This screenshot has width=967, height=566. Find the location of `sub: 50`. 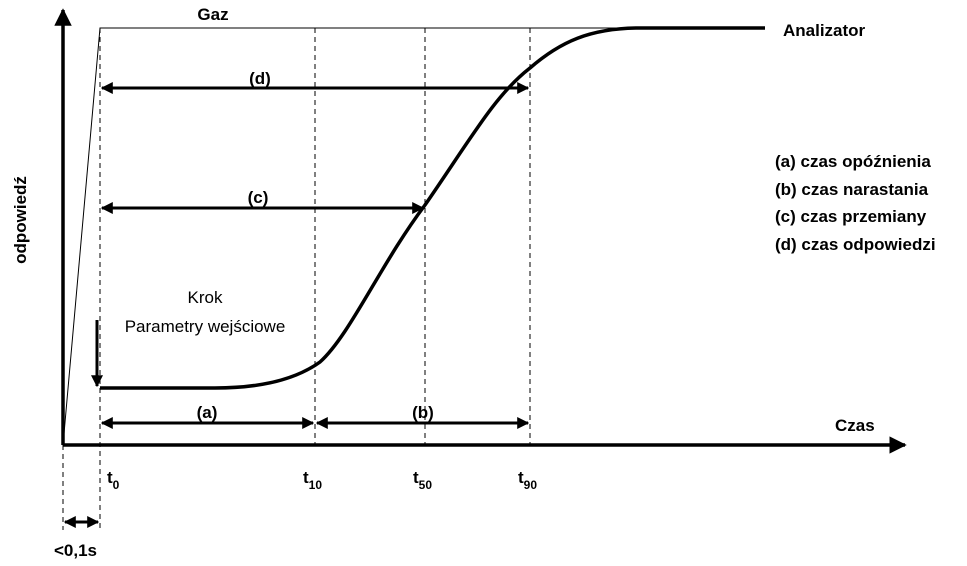

sub: 50 is located at coordinates (426, 485).